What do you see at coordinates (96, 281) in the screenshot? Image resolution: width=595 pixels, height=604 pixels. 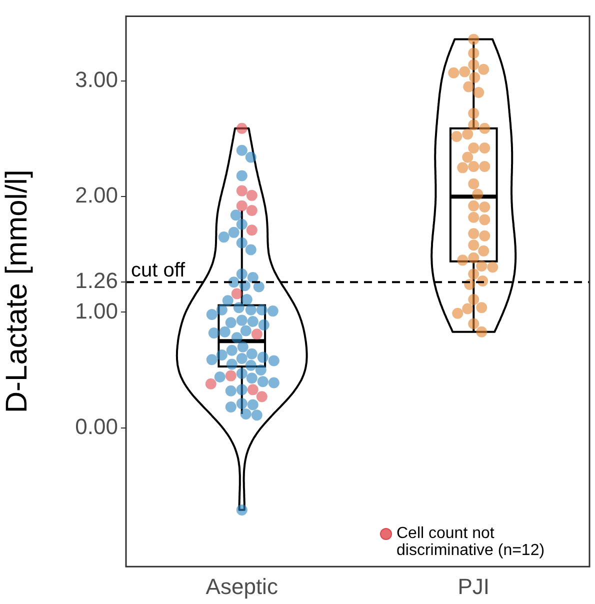 I see `y-tick-label: 1.26` at bounding box center [96, 281].